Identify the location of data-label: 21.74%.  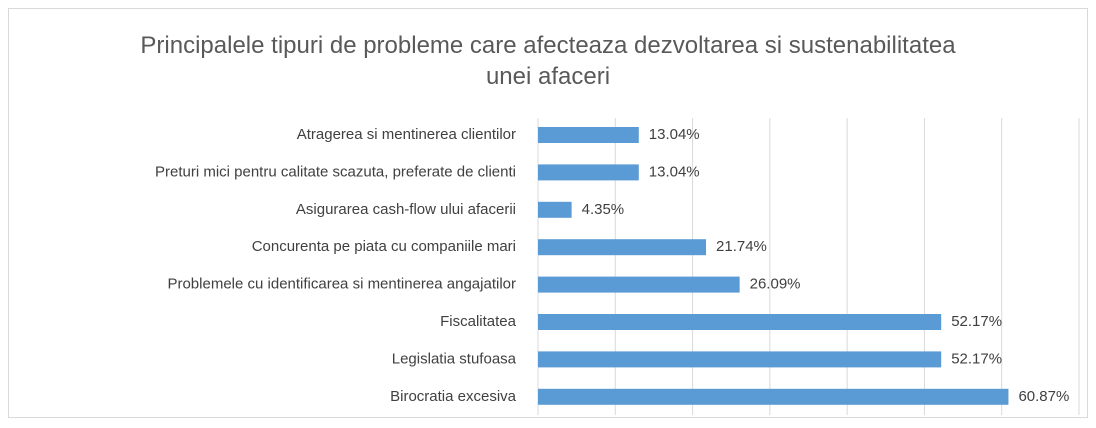
(741, 246).